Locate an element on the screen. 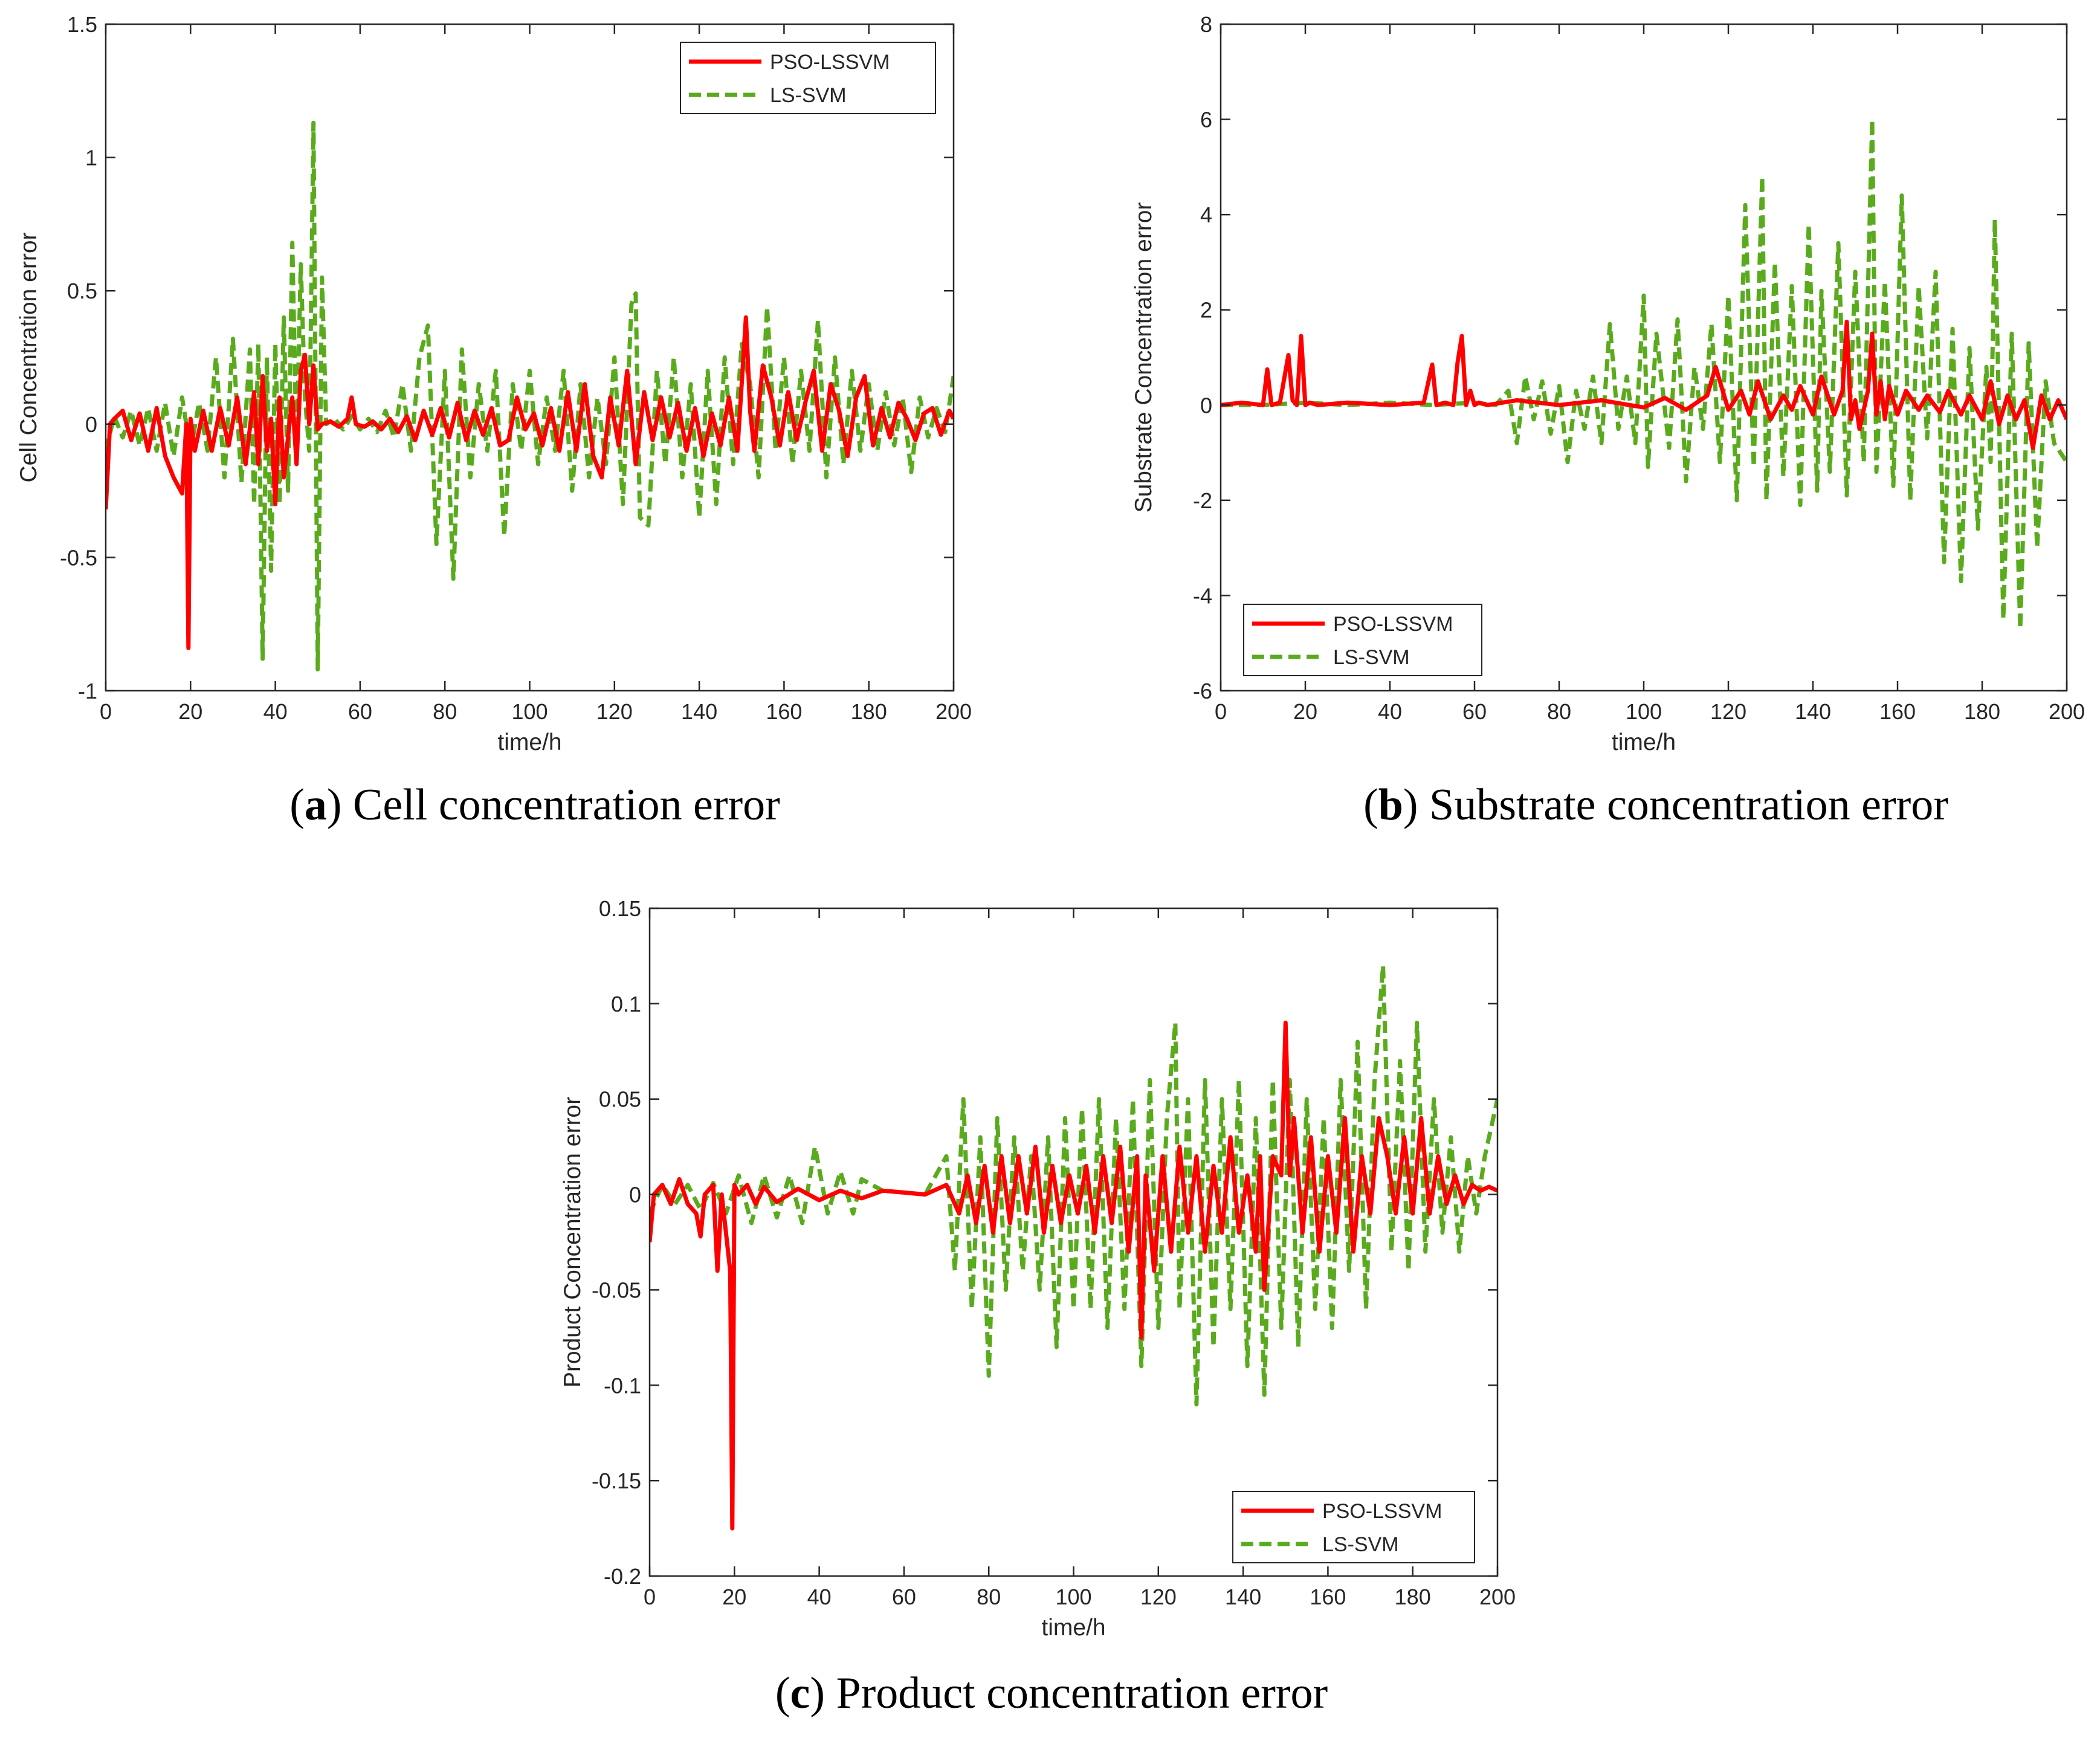 The height and width of the screenshot is (1738, 2100). y-tick-label: -4 is located at coordinates (1202, 595).